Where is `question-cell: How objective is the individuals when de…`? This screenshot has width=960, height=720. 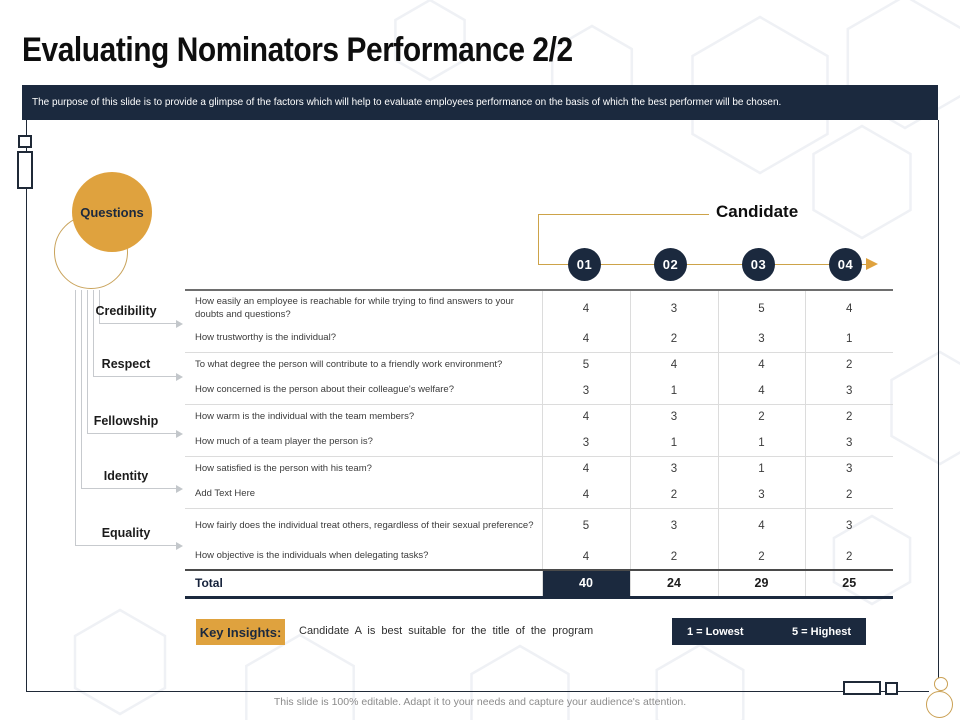 question-cell: How objective is the individuals when de… is located at coordinates (312, 556).